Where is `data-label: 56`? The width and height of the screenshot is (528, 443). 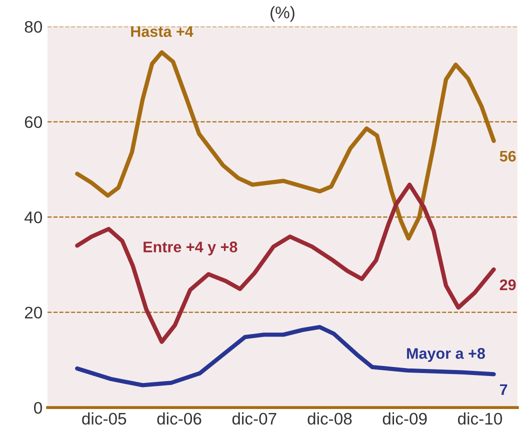
data-label: 56 is located at coordinates (508, 156).